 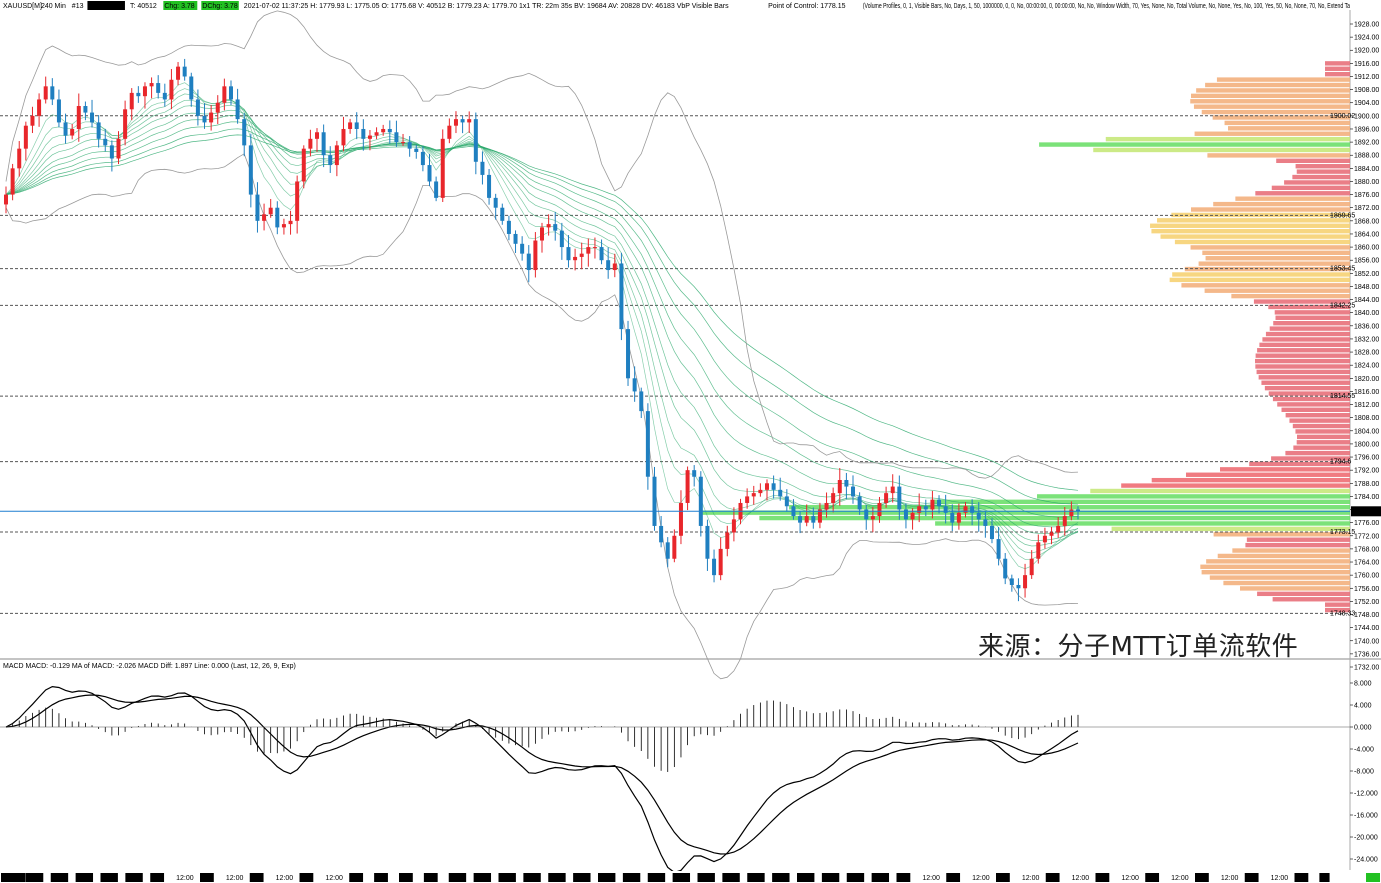 I want to click on x-axis-label: 12, so click(x=1325, y=878).